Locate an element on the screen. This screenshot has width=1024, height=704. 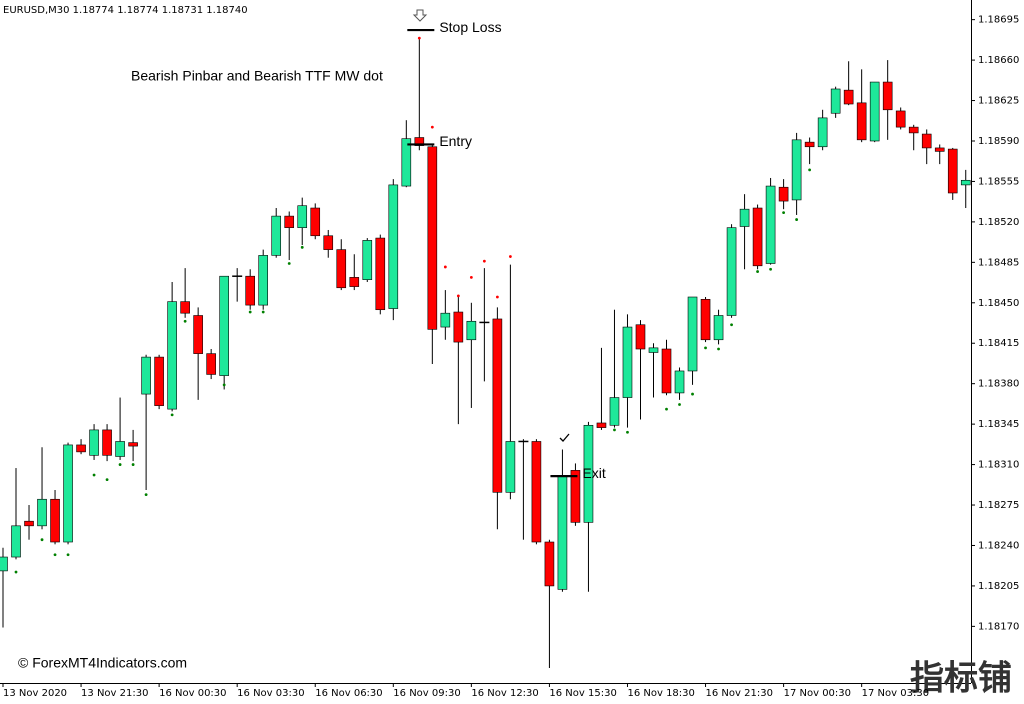
stop-arrow-icon is located at coordinates (420, 15).